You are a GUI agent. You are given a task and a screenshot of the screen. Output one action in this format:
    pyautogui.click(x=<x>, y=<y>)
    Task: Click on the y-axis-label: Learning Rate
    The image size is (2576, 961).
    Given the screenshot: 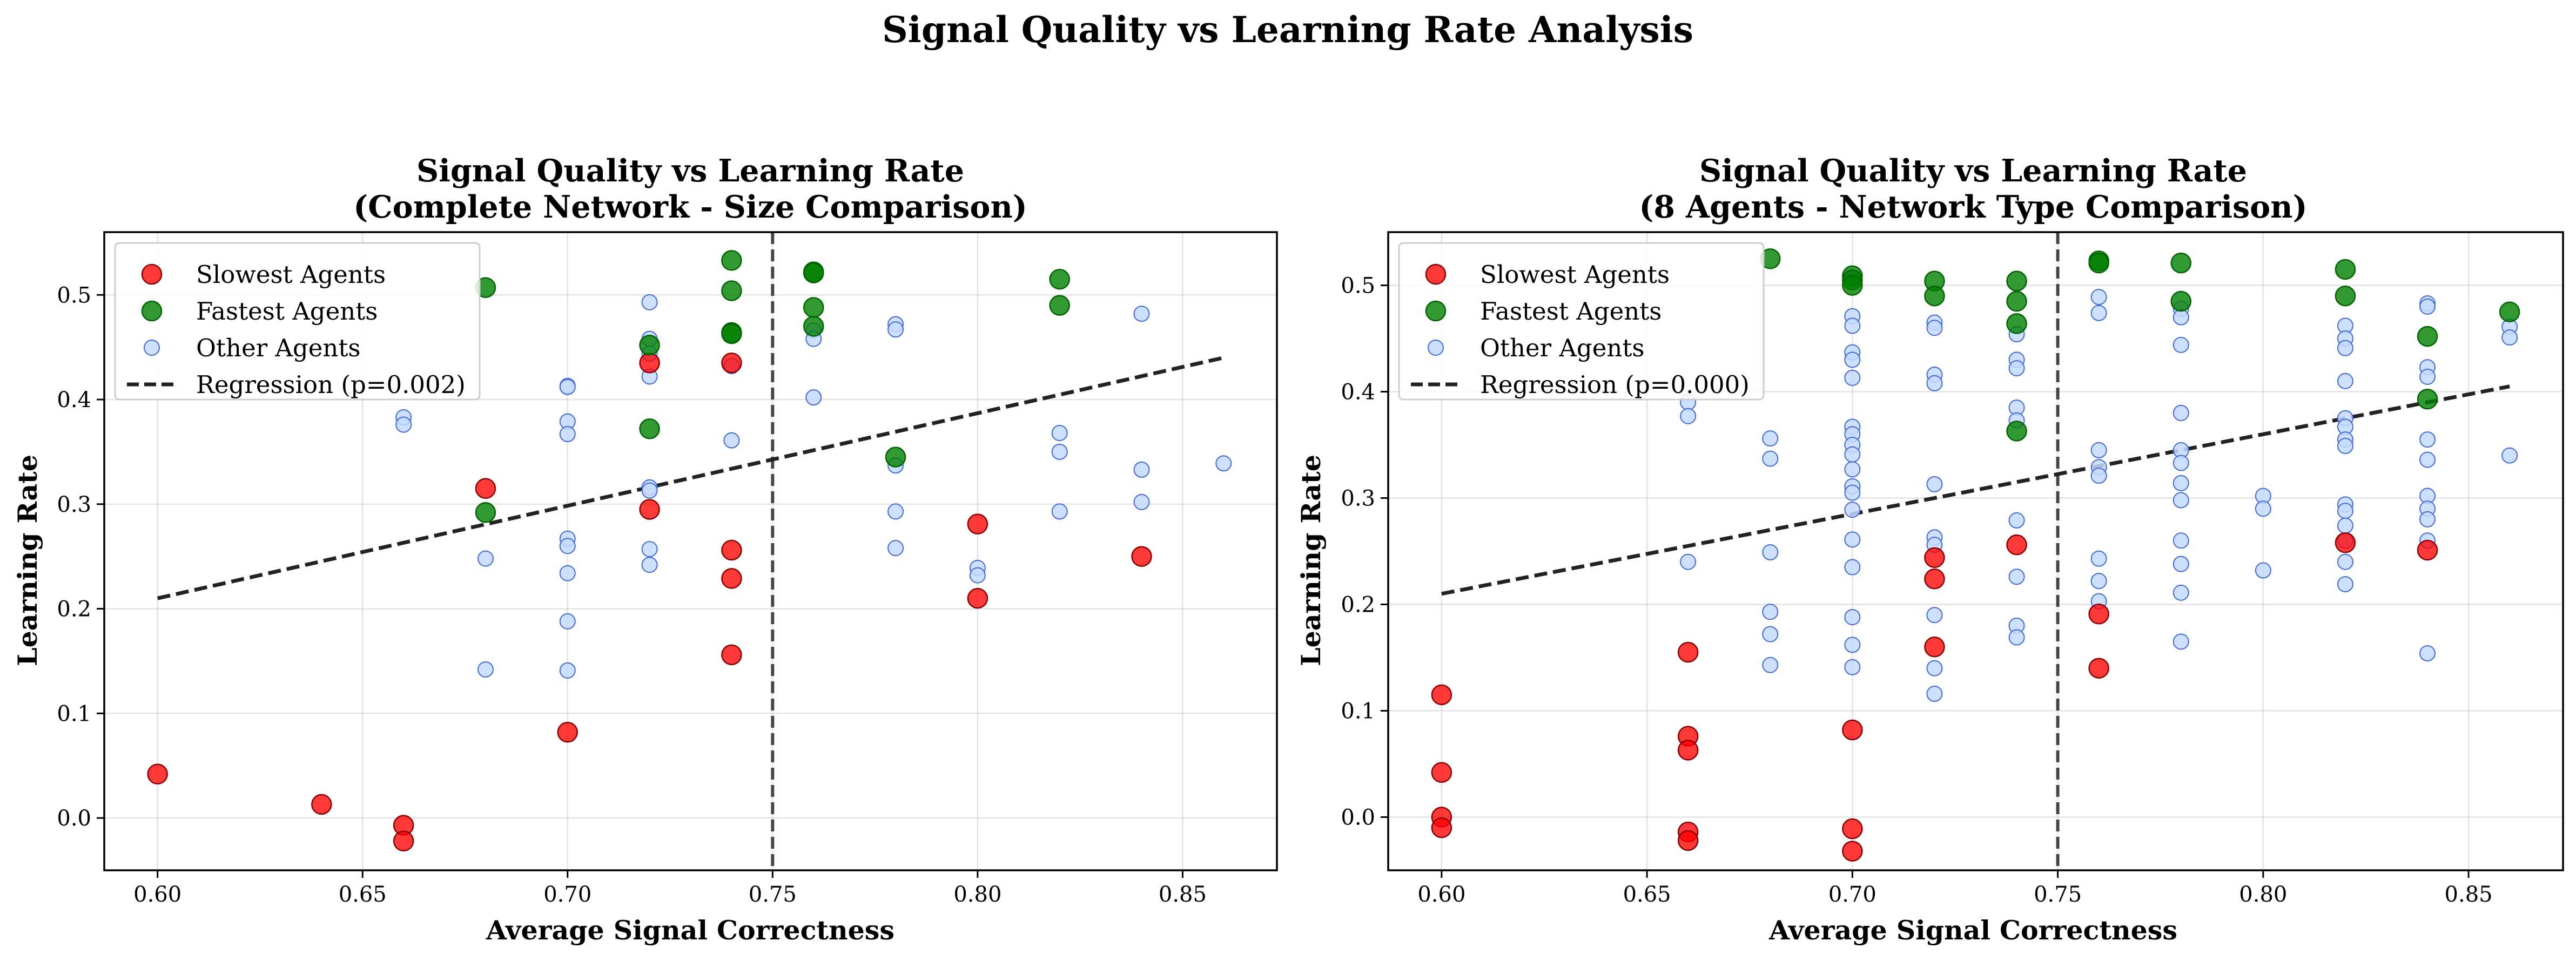 What is the action you would take?
    pyautogui.click(x=1311, y=560)
    